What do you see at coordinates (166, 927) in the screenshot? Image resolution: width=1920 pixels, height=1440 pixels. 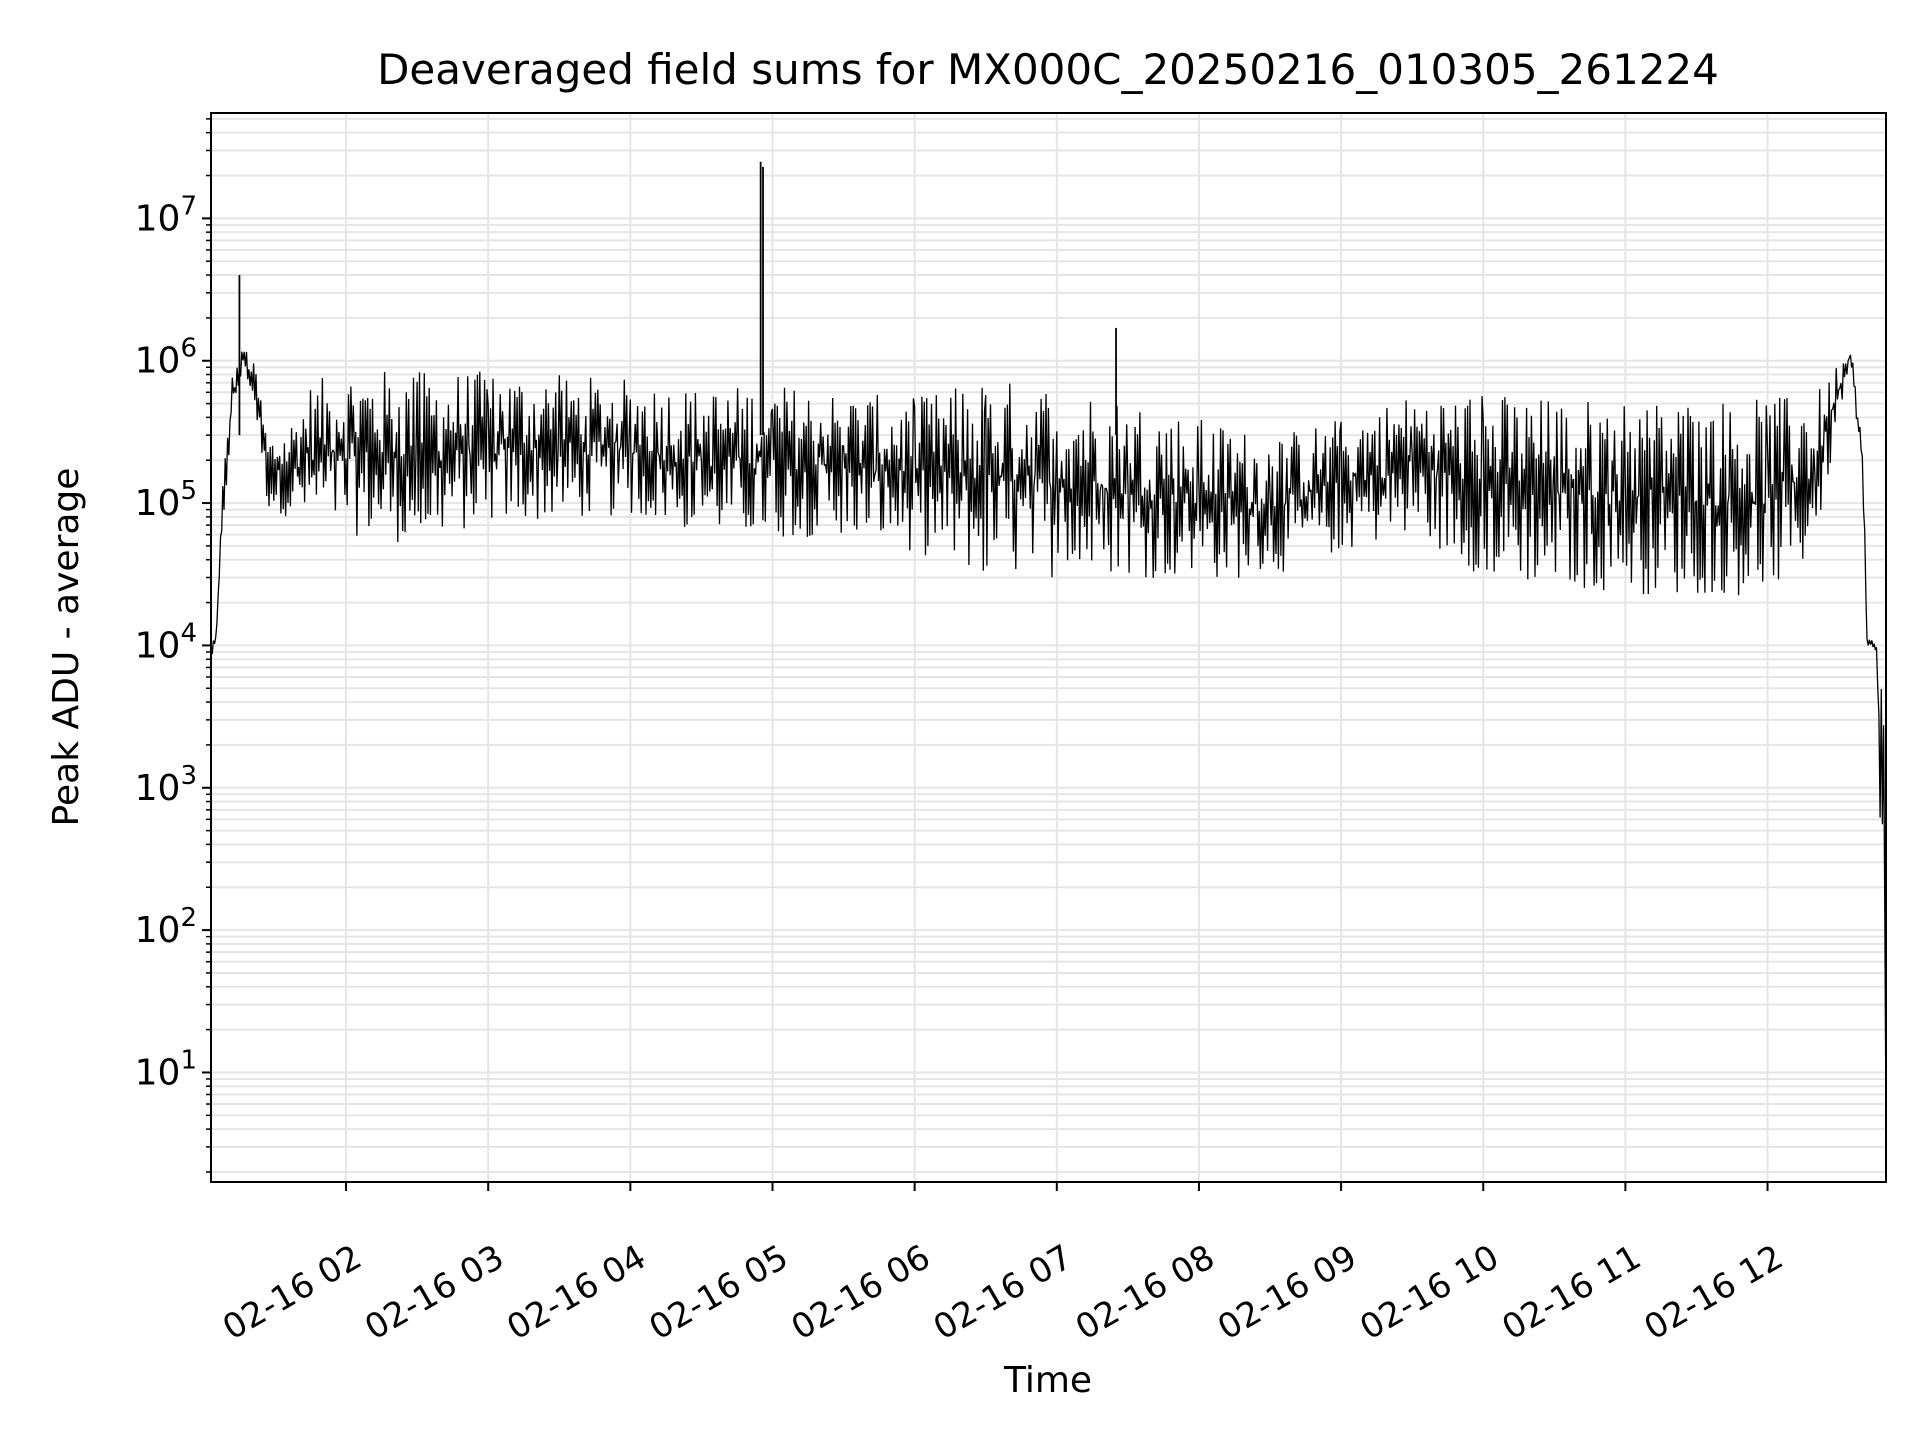 I see `y-tick-label: 10²` at bounding box center [166, 927].